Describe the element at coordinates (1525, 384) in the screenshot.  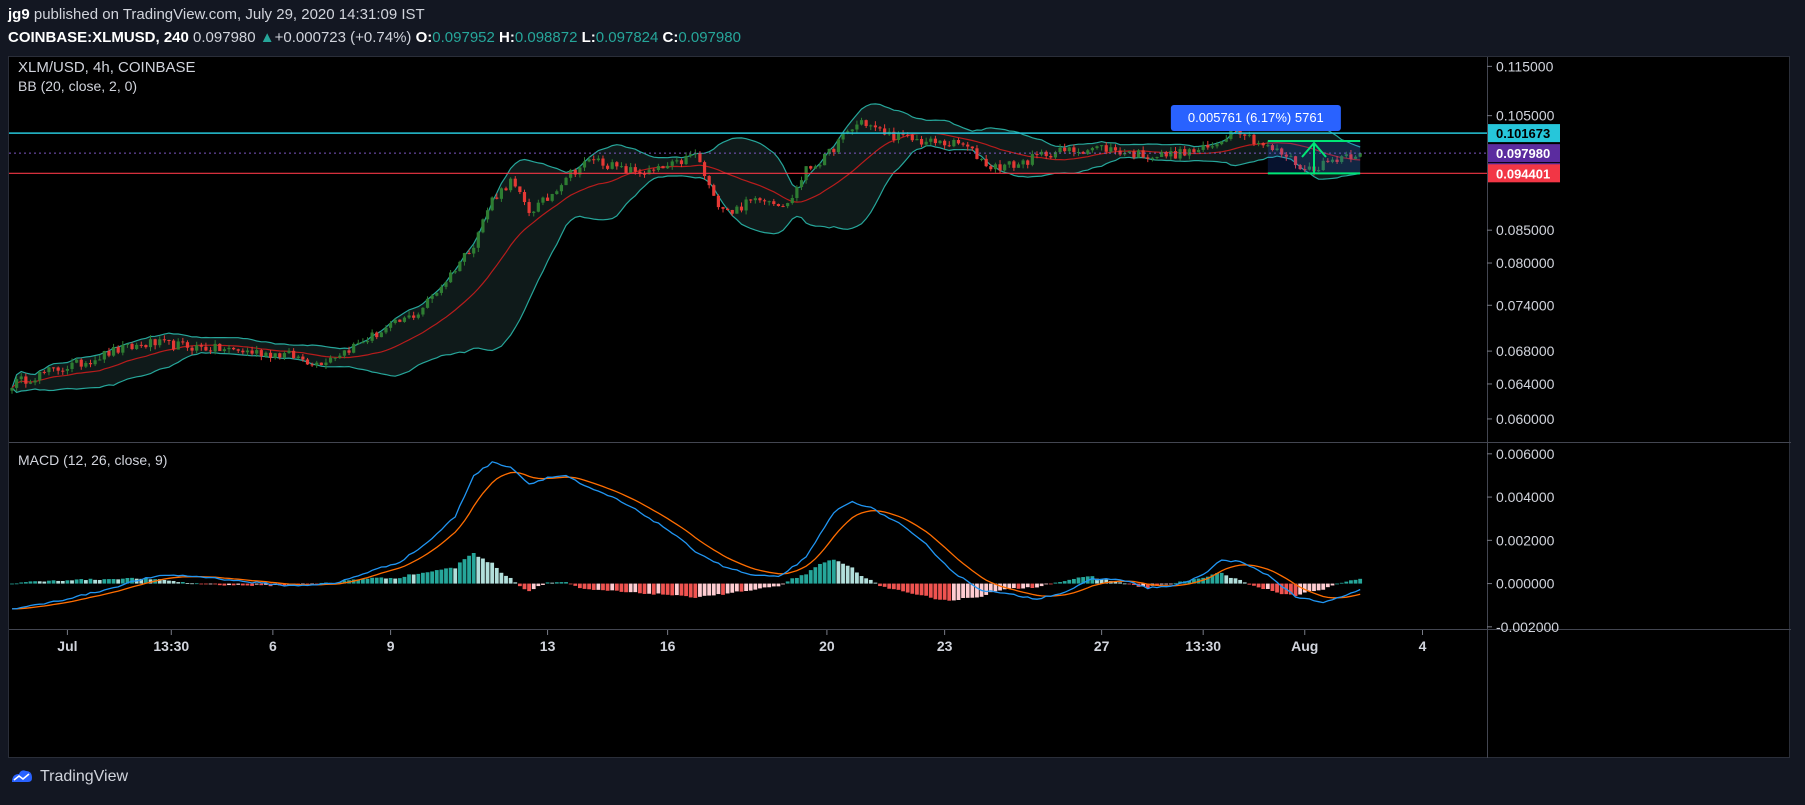
I see `price-tick-label: 0.064000` at that location.